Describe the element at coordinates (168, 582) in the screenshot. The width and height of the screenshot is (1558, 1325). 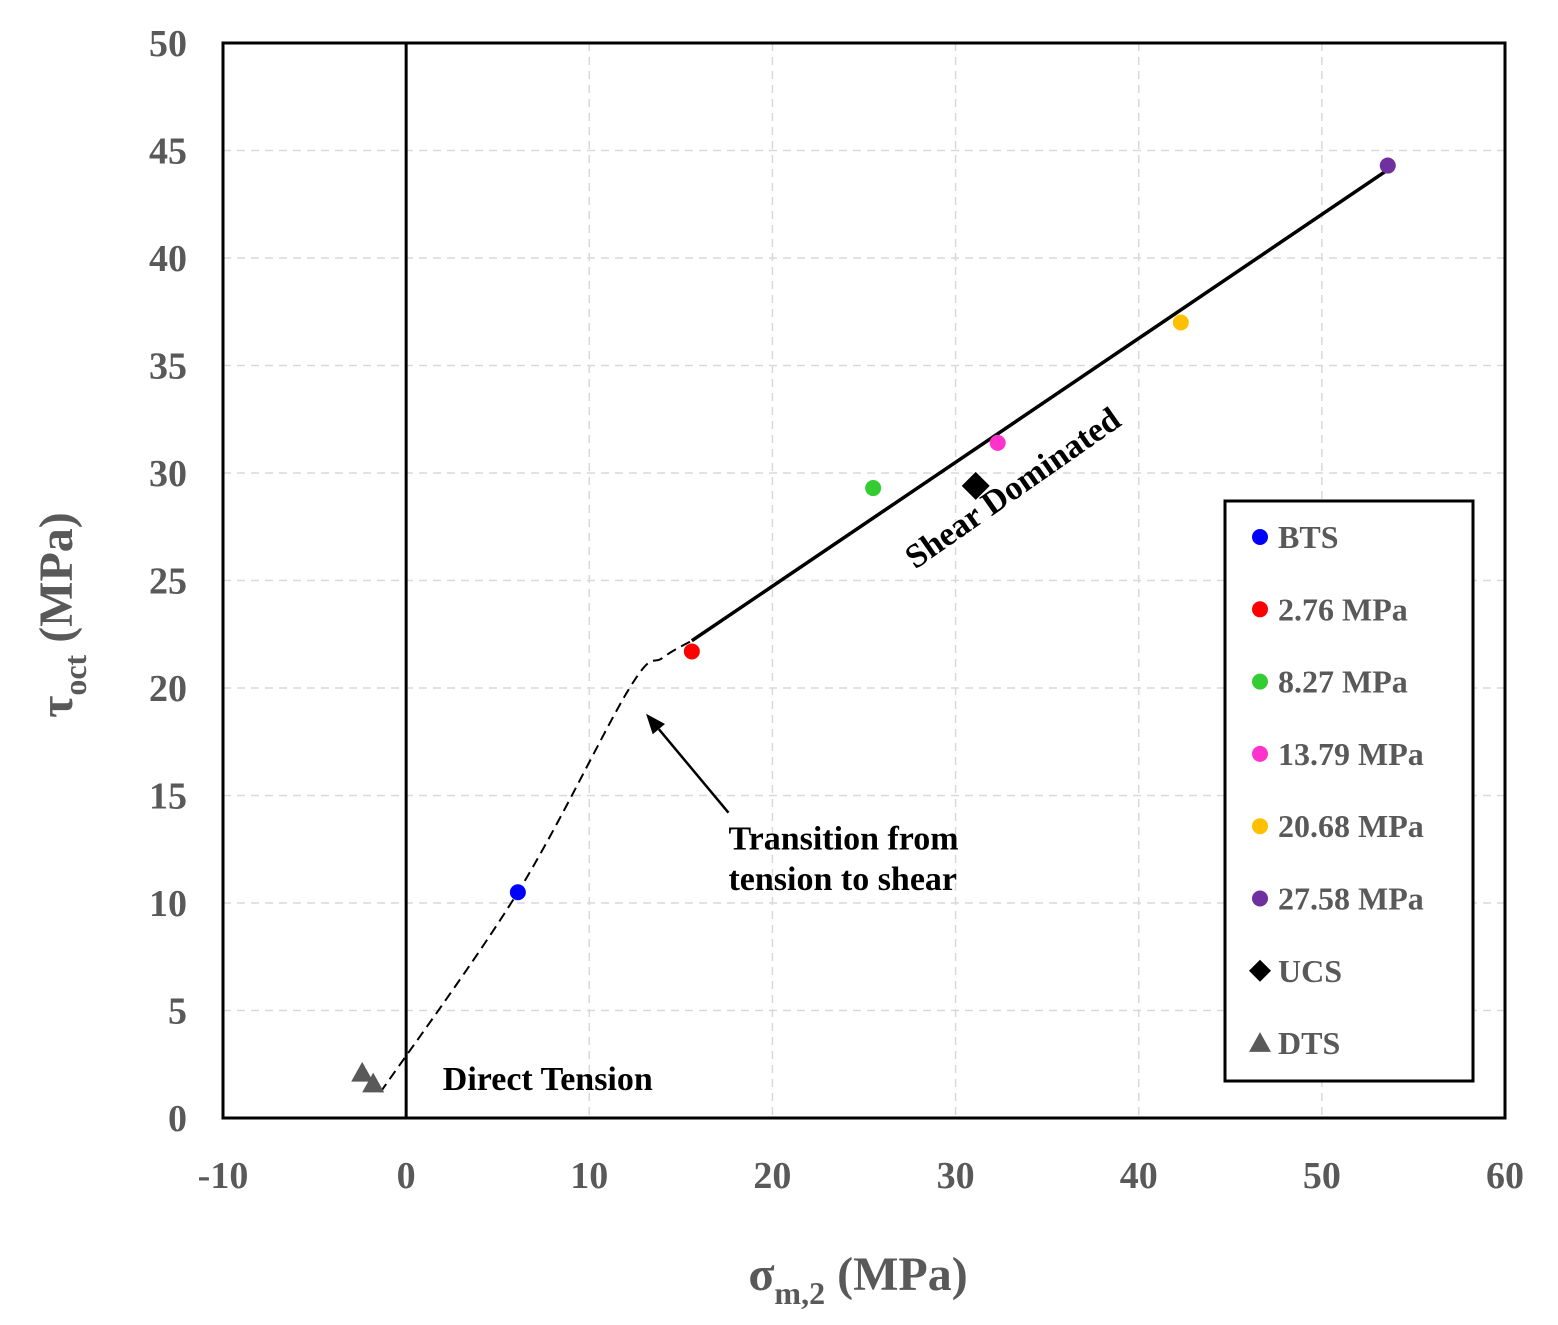
I see `y-tick-label: 25` at that location.